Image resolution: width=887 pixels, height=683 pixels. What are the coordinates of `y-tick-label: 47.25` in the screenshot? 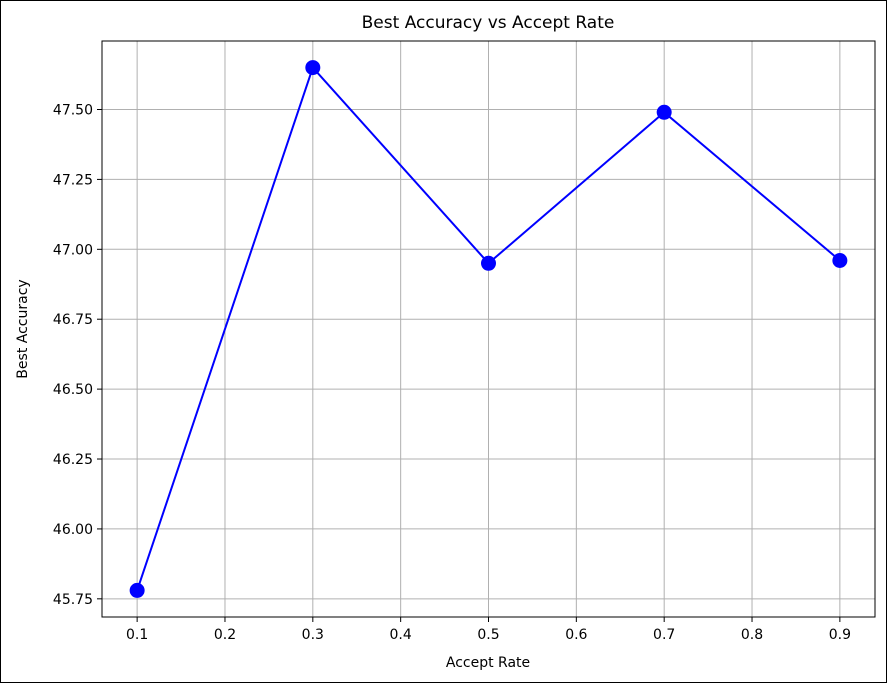 It's located at (73, 180).